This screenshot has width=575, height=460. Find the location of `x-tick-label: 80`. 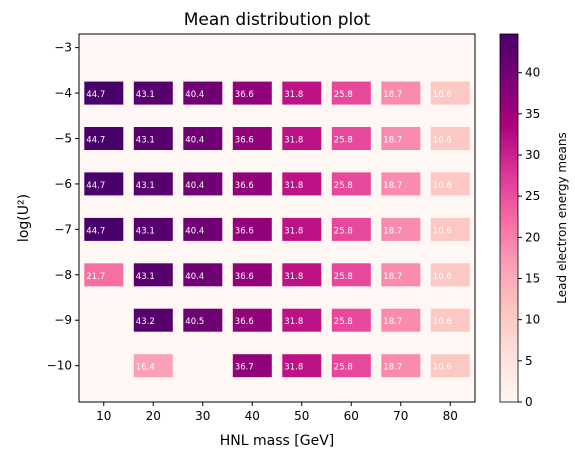

x-tick-label: 80 is located at coordinates (450, 416).